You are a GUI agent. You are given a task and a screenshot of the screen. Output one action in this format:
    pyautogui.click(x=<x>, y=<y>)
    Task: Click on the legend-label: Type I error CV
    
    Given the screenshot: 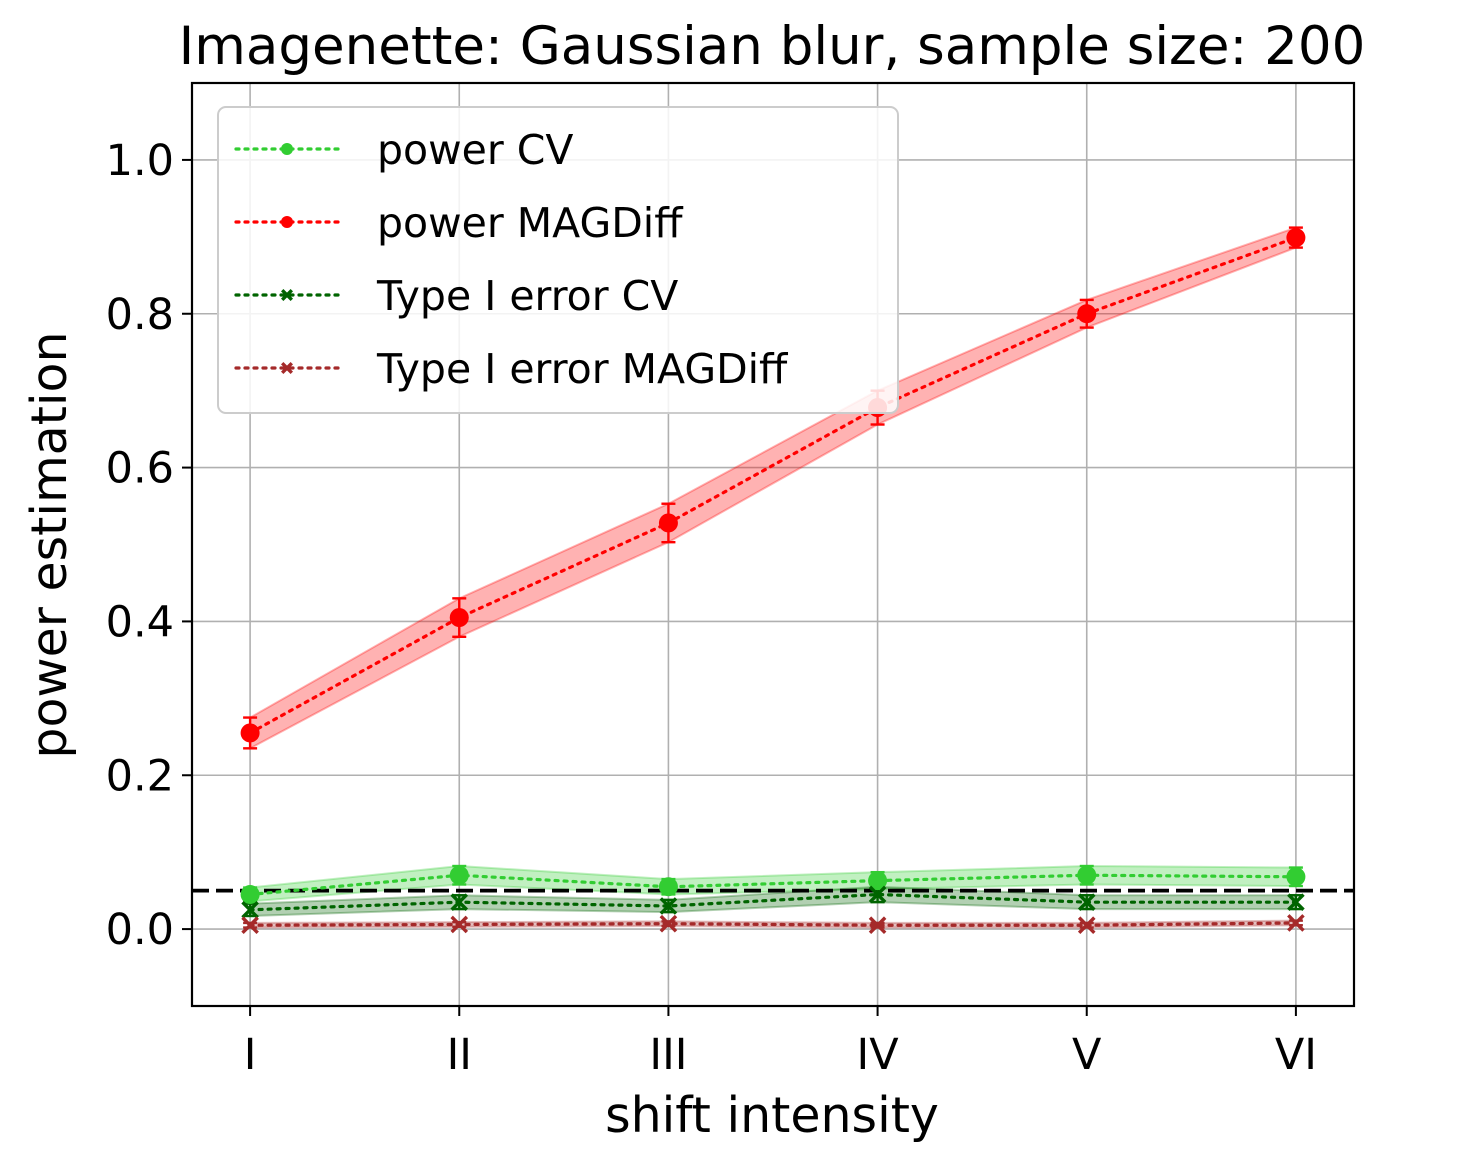 What is the action you would take?
    pyautogui.click(x=527, y=296)
    